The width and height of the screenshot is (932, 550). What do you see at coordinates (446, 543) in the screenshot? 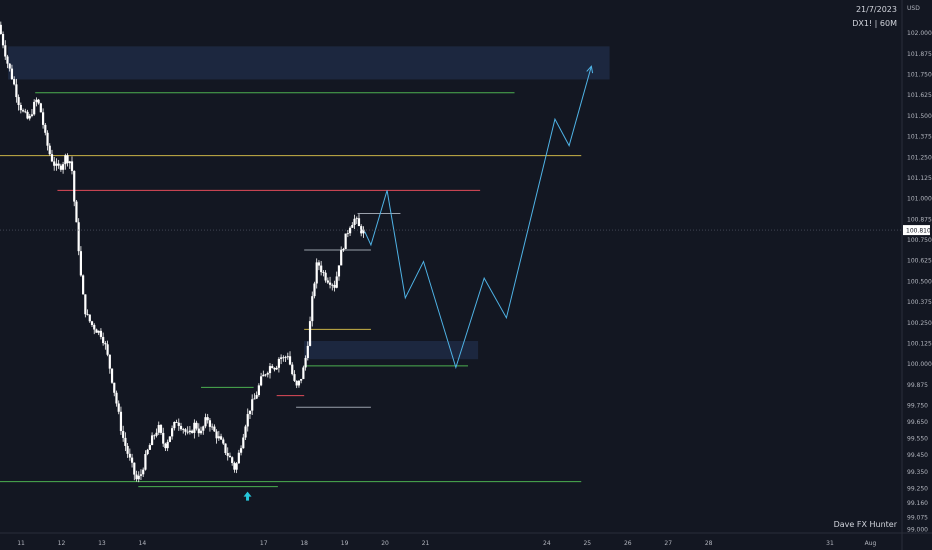
I see `time-axis: 11 12 13 14 17 18 19 20 21 24 25 26 27 28 31 Aug` at bounding box center [446, 543].